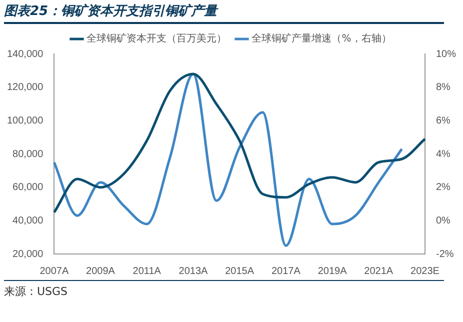 This screenshot has height=322, width=463. Describe the element at coordinates (193, 271) in the screenshot. I see `x-tick-label: 2013A` at that location.